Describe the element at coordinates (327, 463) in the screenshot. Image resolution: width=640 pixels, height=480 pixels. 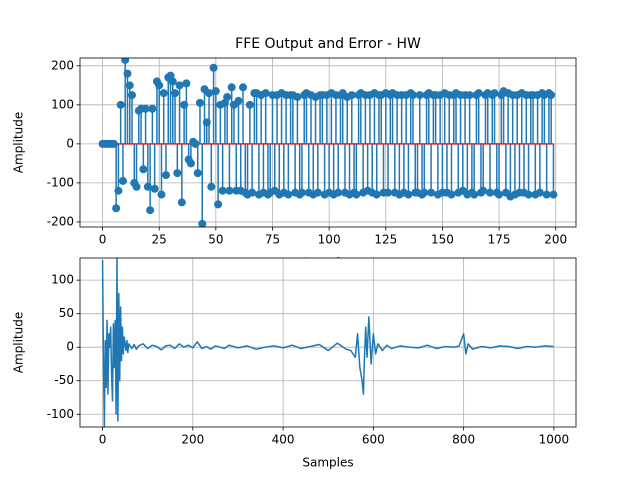
I see `x-axis-label: Samples` at that location.